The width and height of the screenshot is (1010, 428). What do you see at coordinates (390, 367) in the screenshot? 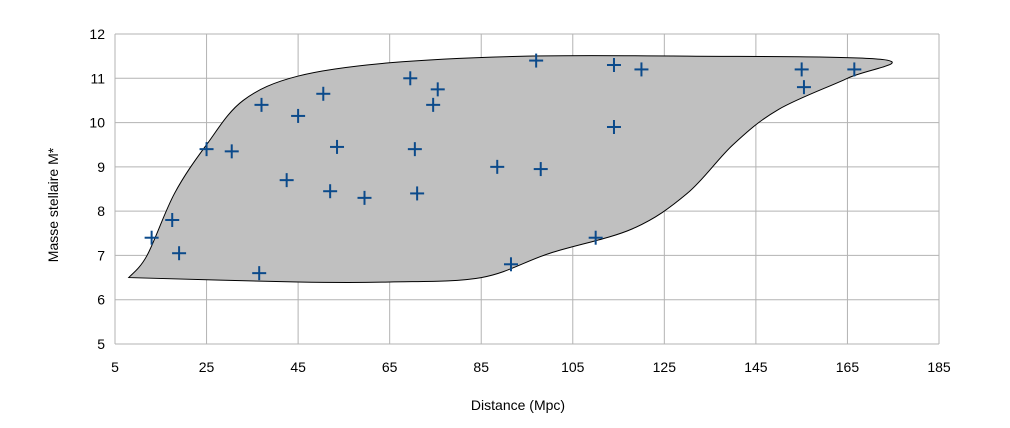
I see `x-tick-label: 65` at bounding box center [390, 367].